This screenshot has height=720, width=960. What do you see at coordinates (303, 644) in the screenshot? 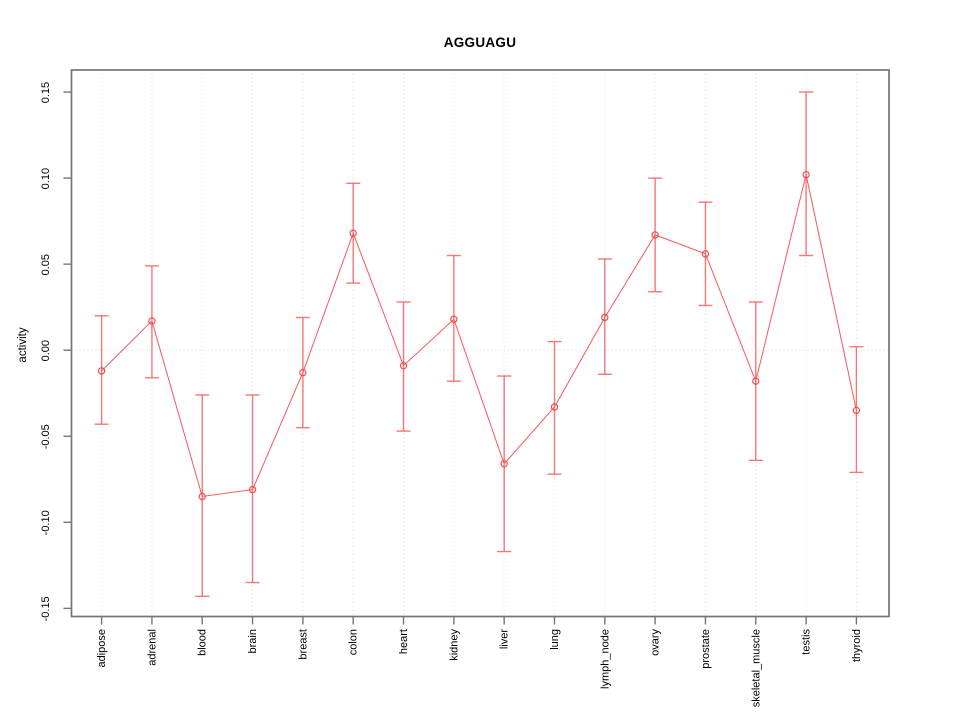
I see `x-tick-label: breast` at bounding box center [303, 644].